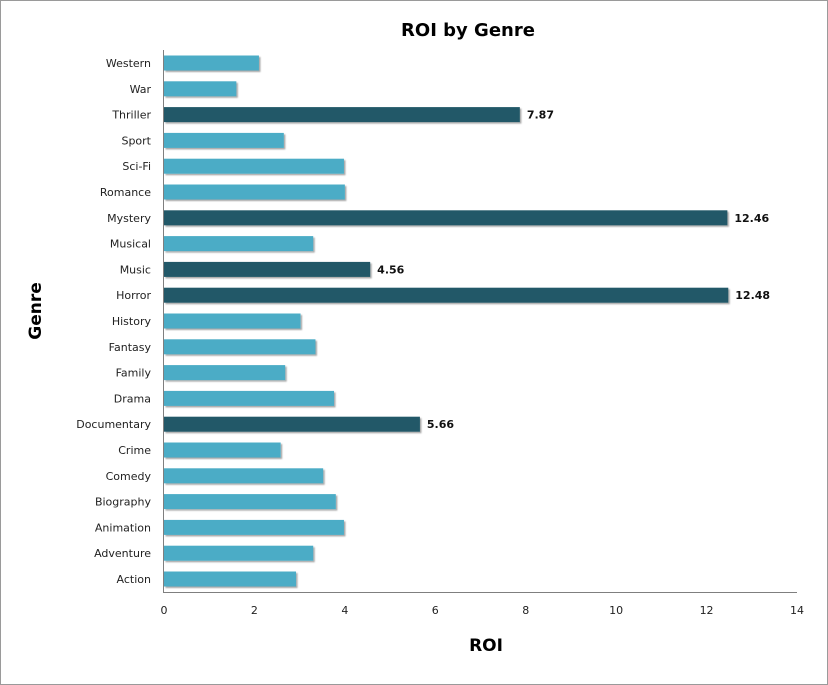  Describe the element at coordinates (222, 450) in the screenshot. I see `bar-crime` at that location.